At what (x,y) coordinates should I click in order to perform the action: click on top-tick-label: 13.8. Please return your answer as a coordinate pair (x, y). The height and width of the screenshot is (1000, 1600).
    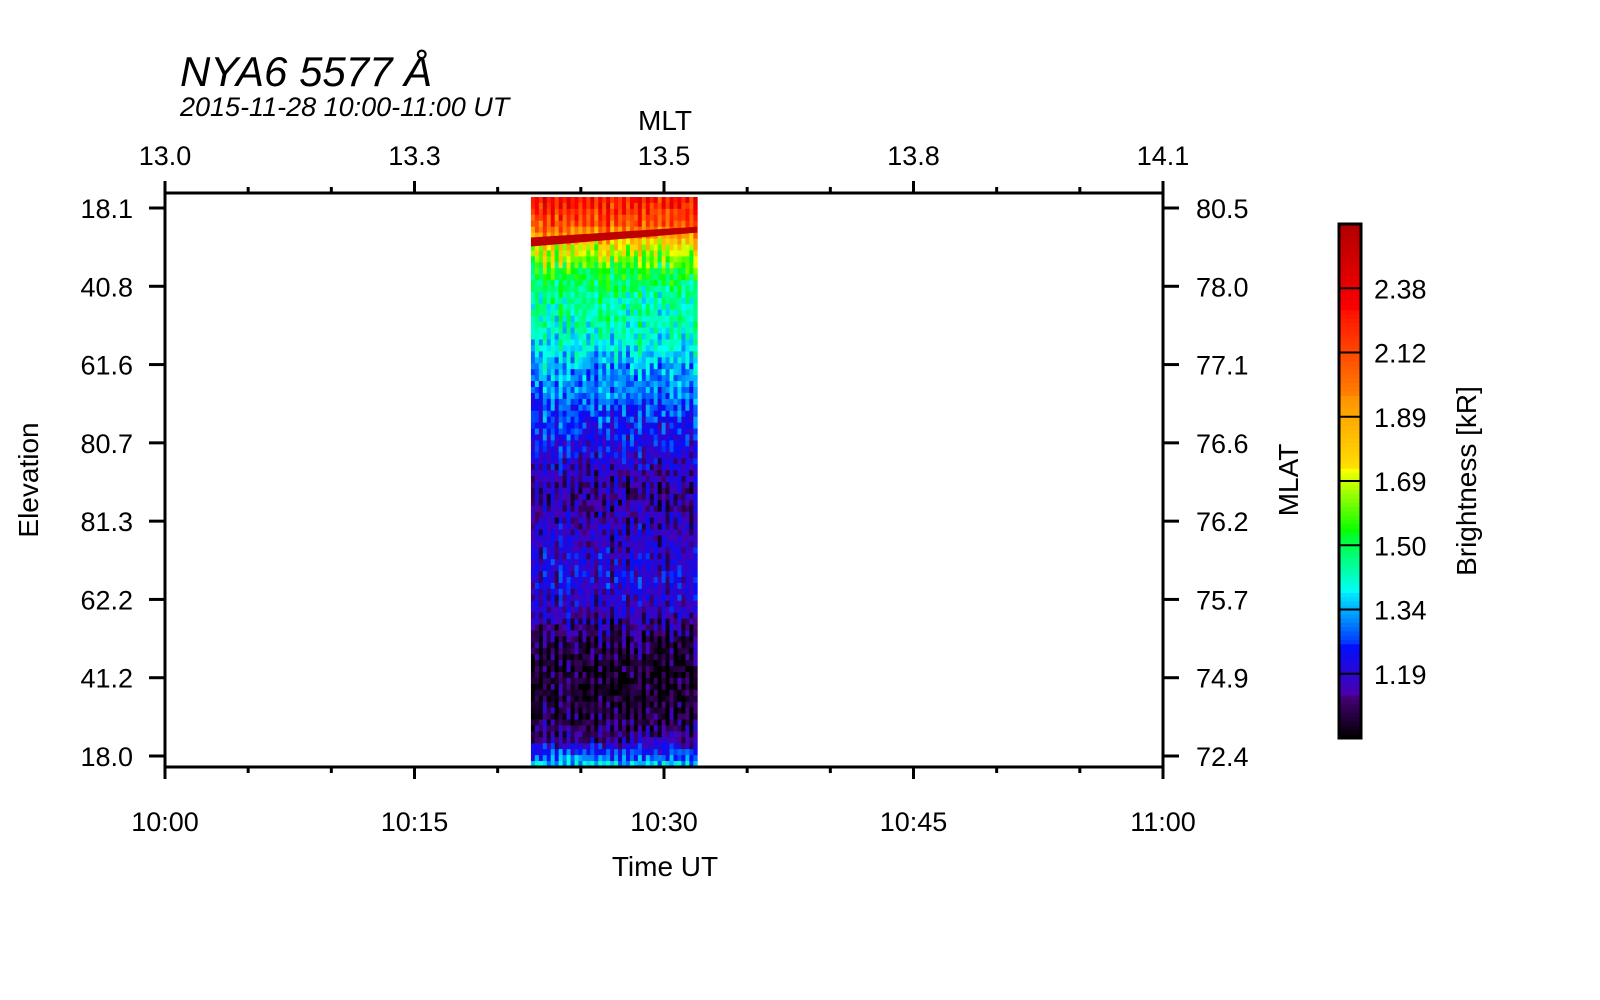
    Looking at the image, I should click on (913, 156).